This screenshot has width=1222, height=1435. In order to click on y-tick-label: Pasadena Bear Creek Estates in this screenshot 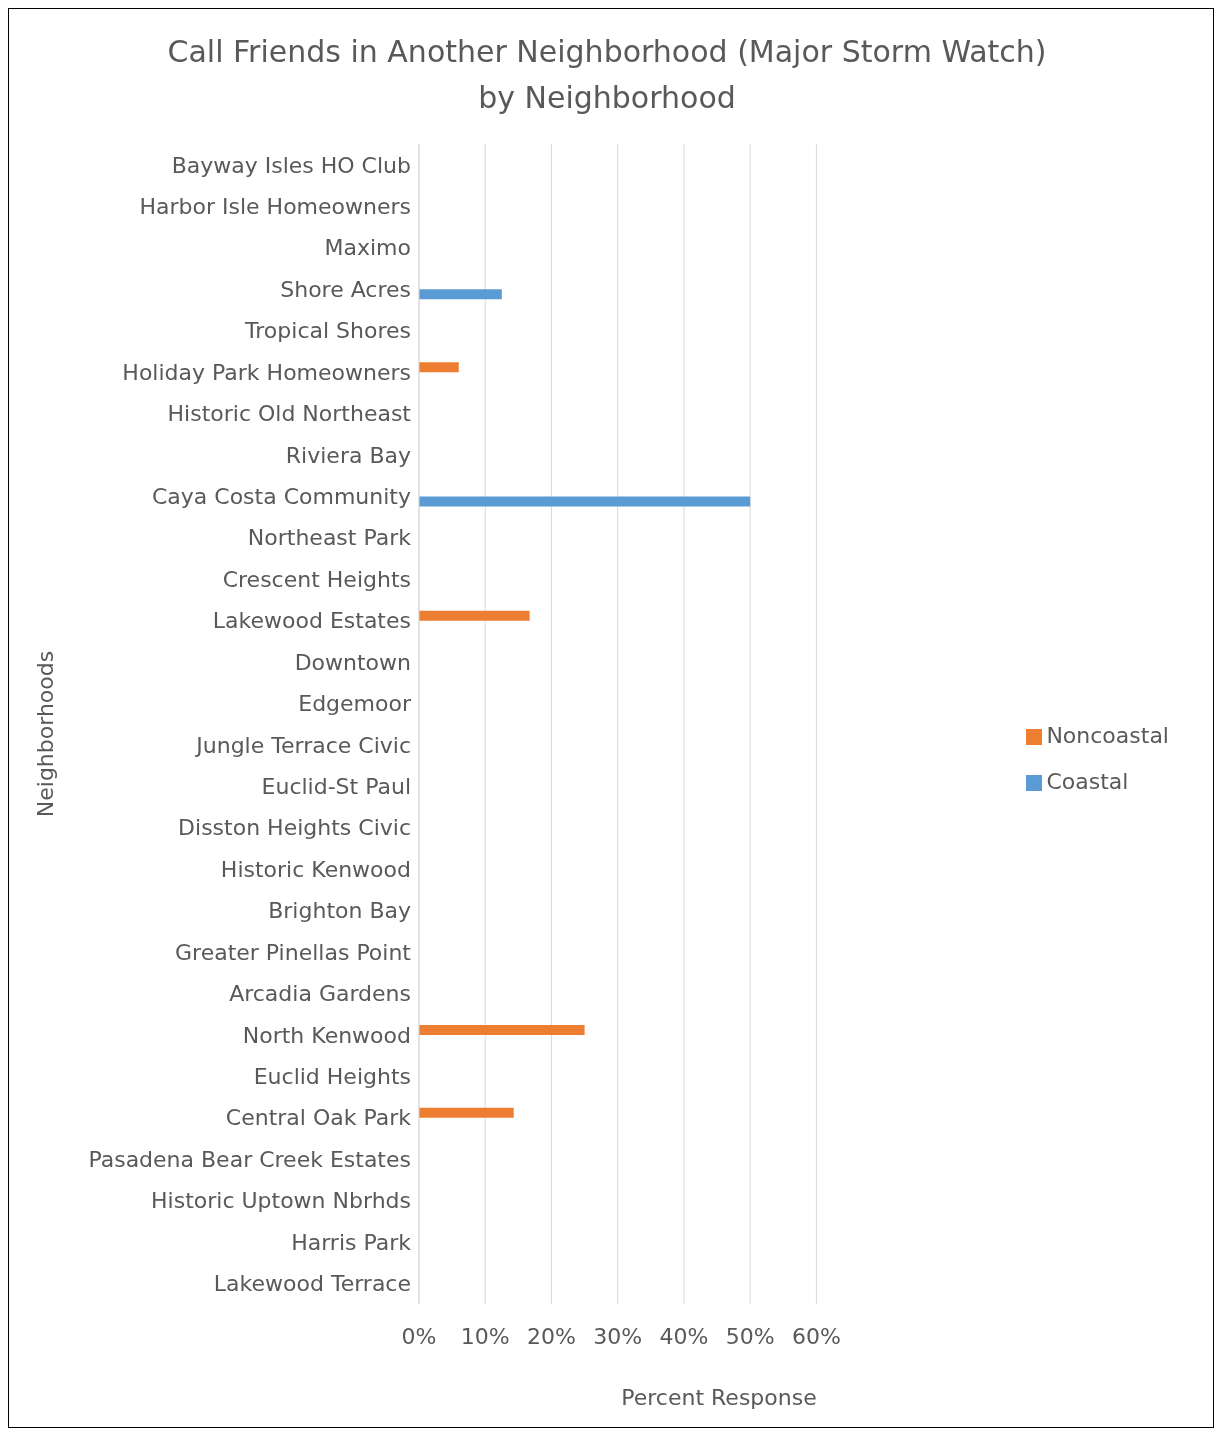, I will do `click(249, 1159)`.